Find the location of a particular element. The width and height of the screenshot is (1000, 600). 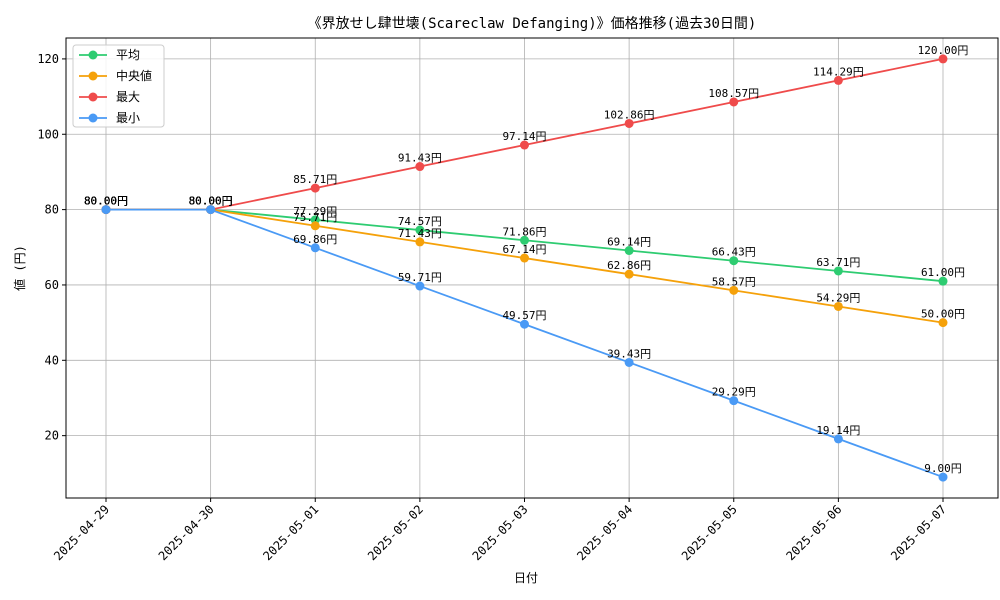

data-label: 66.43円 is located at coordinates (734, 252).